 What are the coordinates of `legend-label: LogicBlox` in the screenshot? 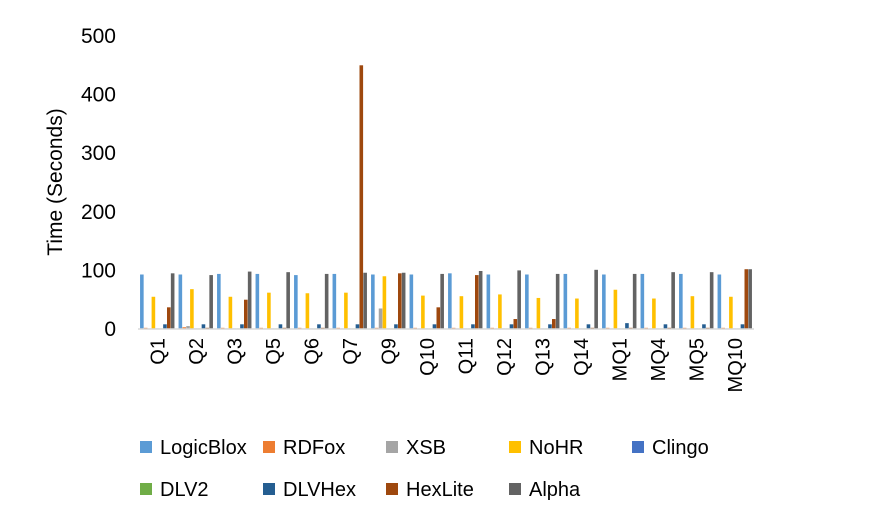 It's located at (203, 448).